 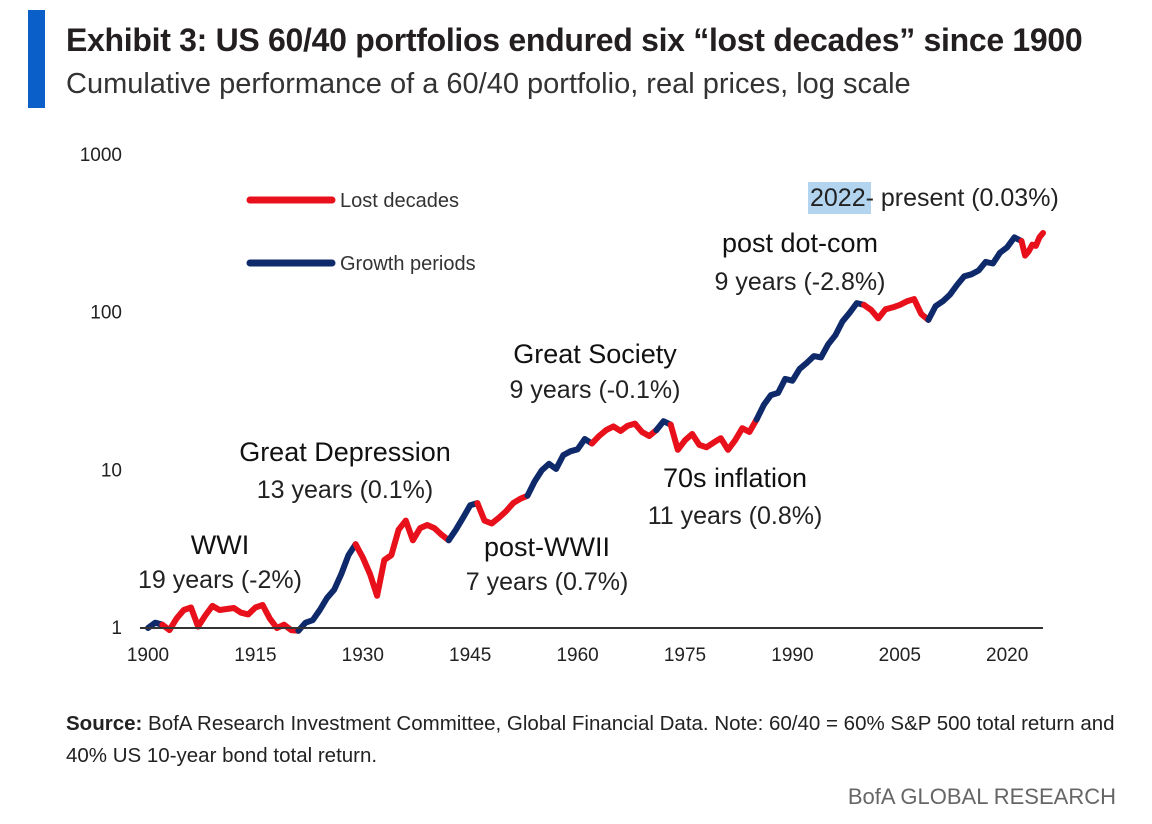 What do you see at coordinates (735, 516) in the screenshot?
I see `annotation-detail: 11 years (0.8%)` at bounding box center [735, 516].